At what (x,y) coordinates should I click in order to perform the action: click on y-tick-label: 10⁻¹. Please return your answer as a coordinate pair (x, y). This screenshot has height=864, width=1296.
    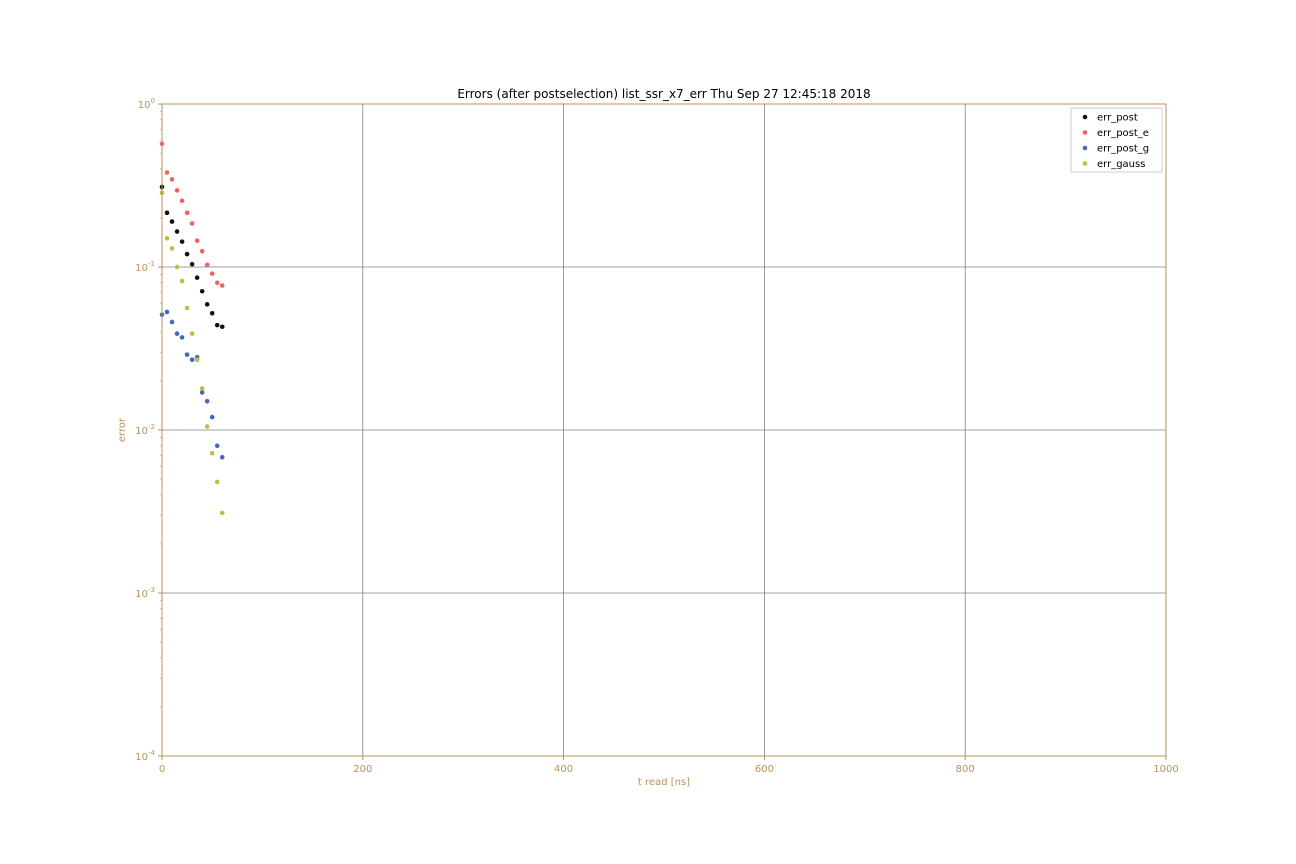
    Looking at the image, I should click on (145, 267).